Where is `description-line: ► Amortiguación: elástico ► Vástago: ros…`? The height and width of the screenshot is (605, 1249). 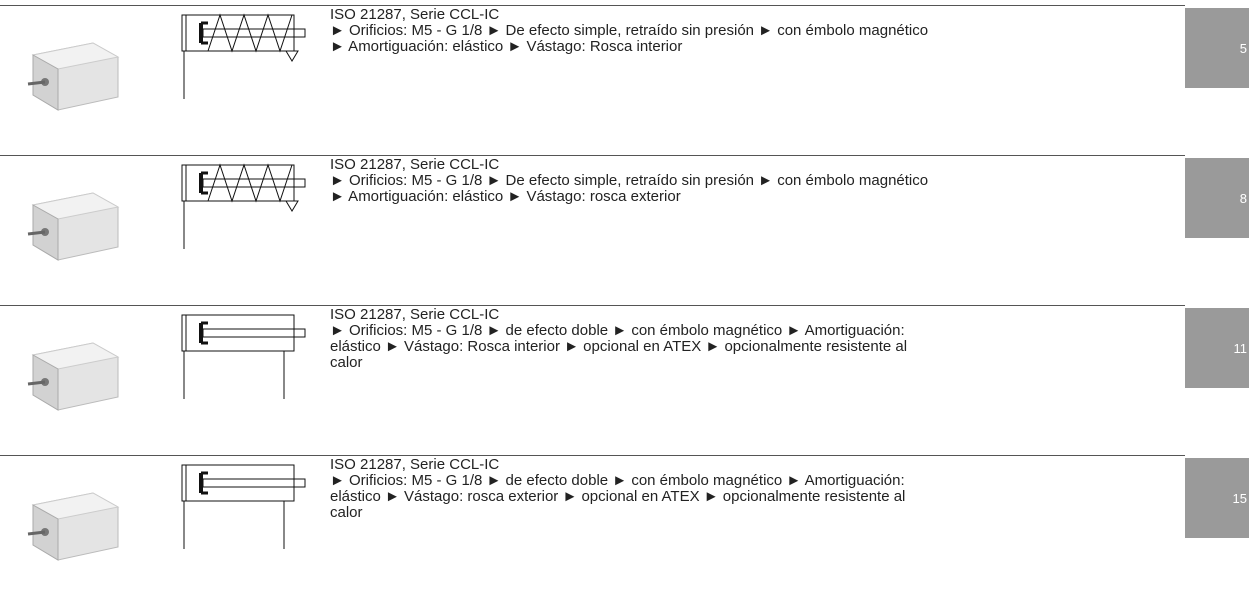
description-line: ► Amortiguación: elástico ► Vástago: ros… is located at coordinates (505, 196).